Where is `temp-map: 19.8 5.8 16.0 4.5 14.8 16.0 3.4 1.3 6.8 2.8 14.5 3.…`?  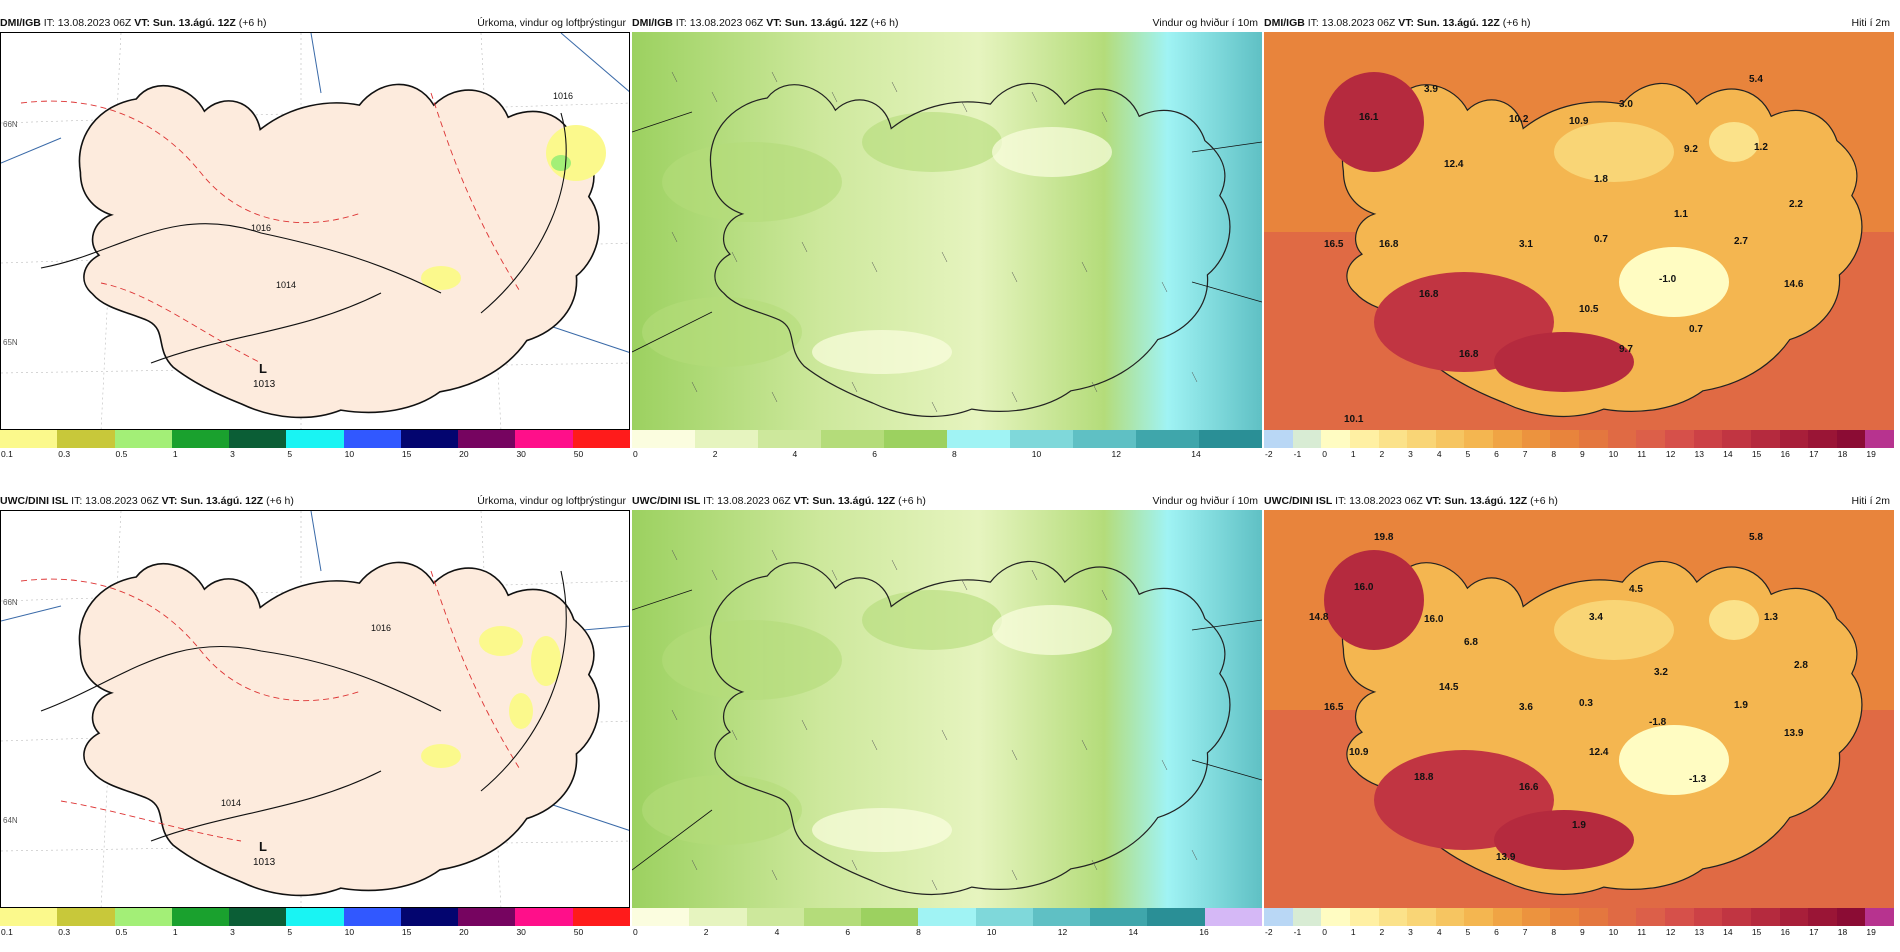
temp-map: 19.8 5.8 16.0 4.5 14.8 16.0 3.4 1.3 6.8 2.8 14.5 3.… is located at coordinates (1579, 709).